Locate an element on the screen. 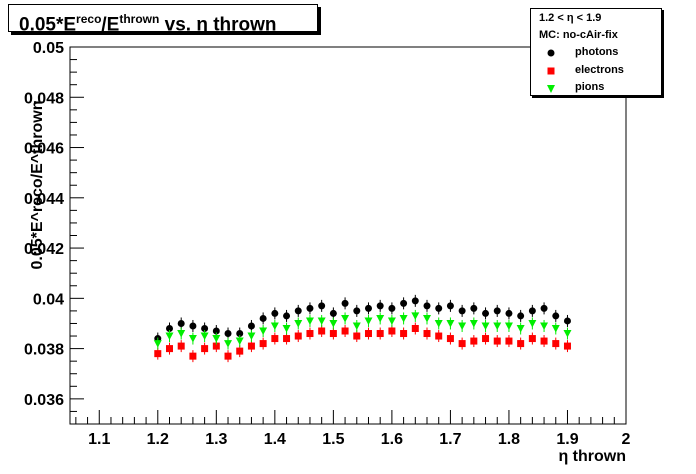 Image resolution: width=696 pixels, height=474 pixels. y-tick-label: 0.036 is located at coordinates (44, 400).